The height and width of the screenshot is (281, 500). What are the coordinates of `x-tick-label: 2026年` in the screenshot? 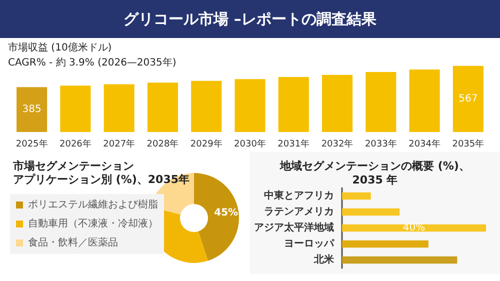 It's located at (76, 144).